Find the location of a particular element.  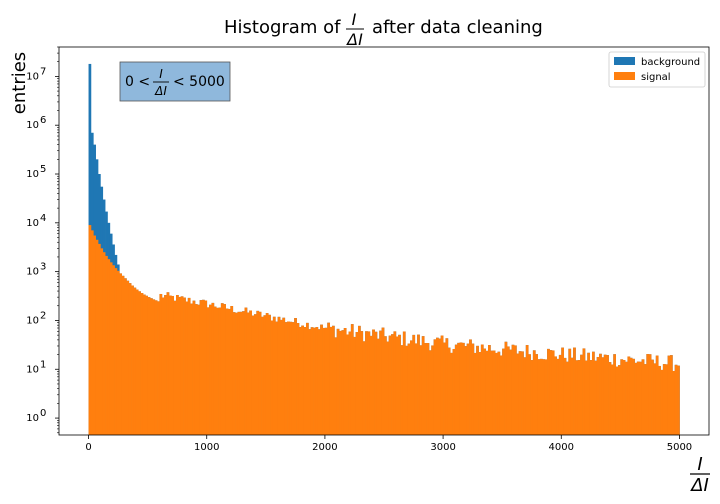

xlabel-denominator: ΔI is located at coordinates (699, 485).